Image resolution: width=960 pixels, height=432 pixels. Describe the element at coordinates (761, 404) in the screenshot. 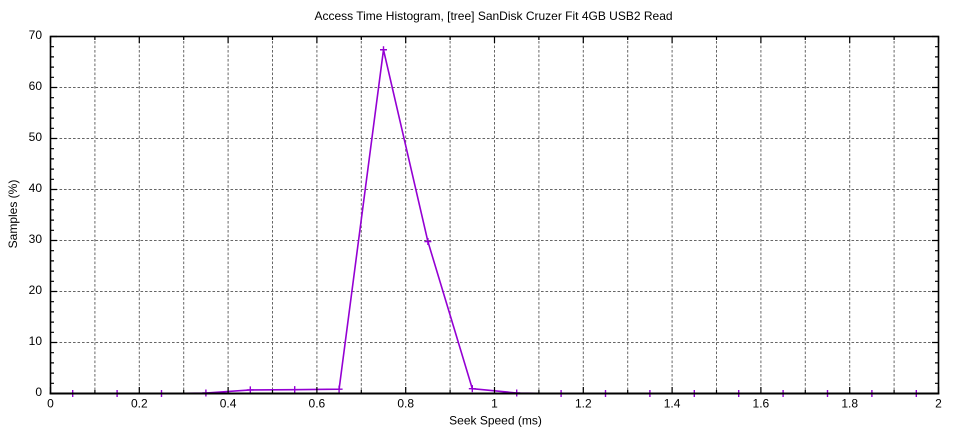

I see `svg-text: 1.6` at that location.